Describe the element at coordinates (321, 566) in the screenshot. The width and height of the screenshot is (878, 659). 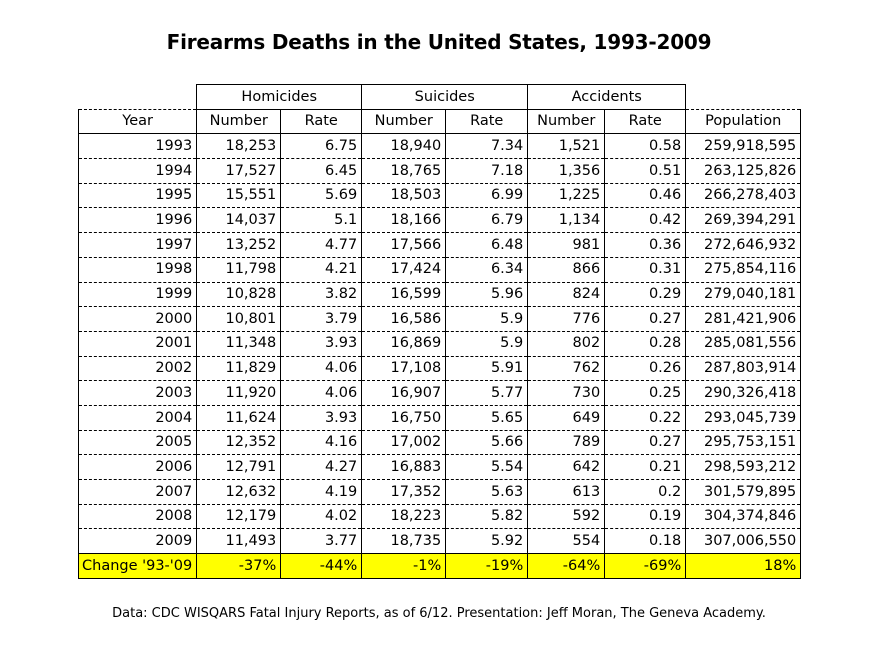
I see `change-homicides-rate-cell: -44%` at that location.